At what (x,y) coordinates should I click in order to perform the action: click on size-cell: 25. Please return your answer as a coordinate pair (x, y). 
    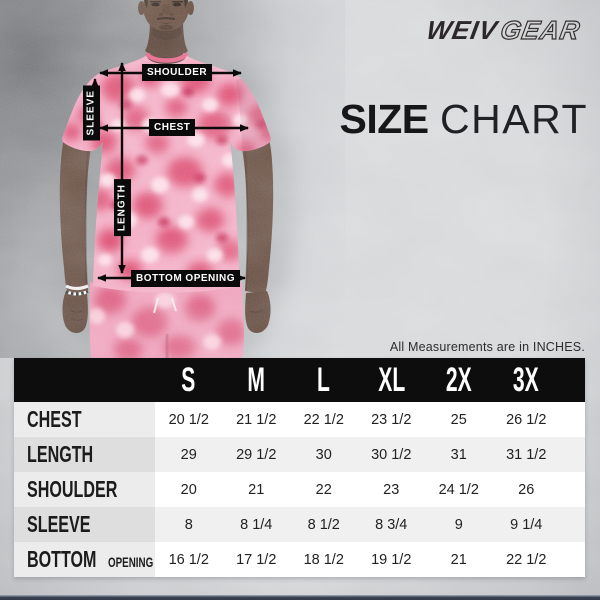
    Looking at the image, I should click on (458, 419).